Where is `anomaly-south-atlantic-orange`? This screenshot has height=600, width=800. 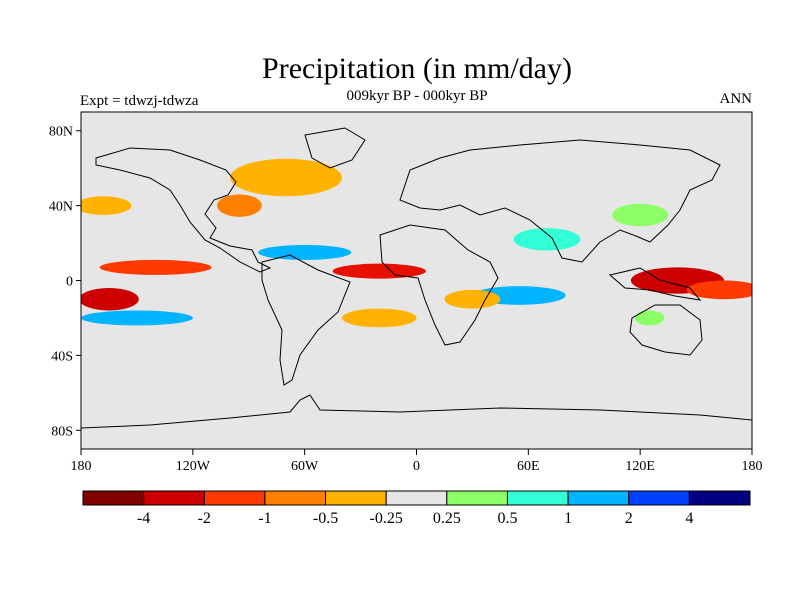
anomaly-south-atlantic-orange is located at coordinates (379, 318).